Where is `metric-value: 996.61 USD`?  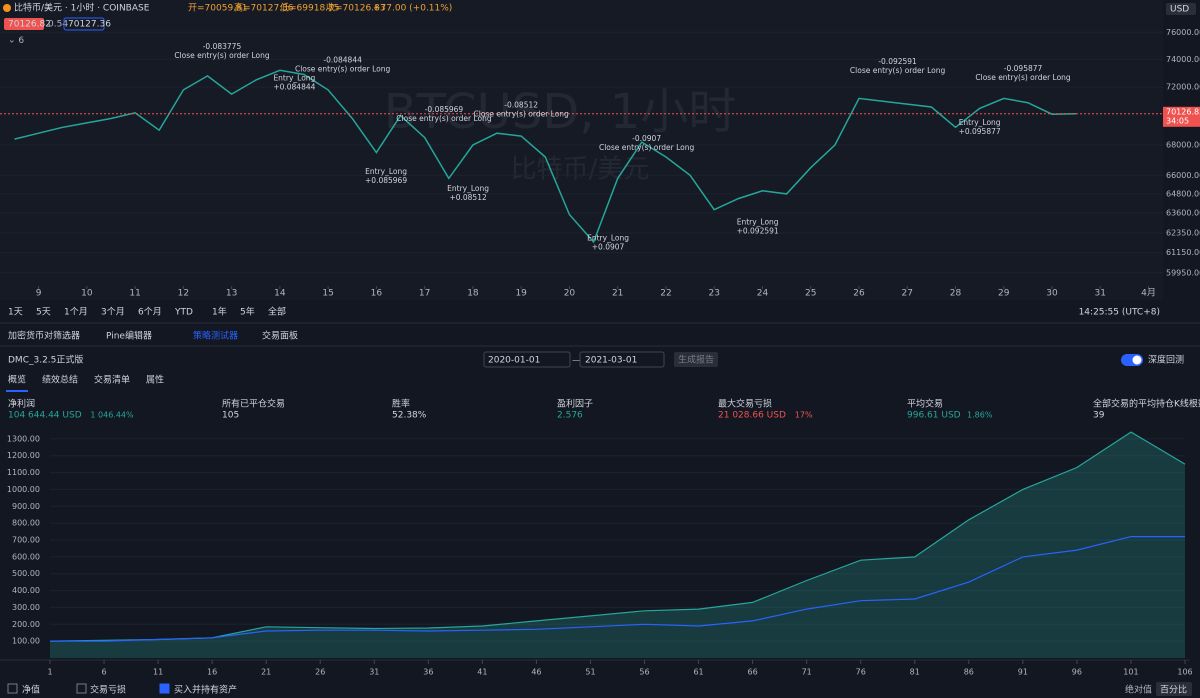
metric-value: 996.61 USD is located at coordinates (934, 416).